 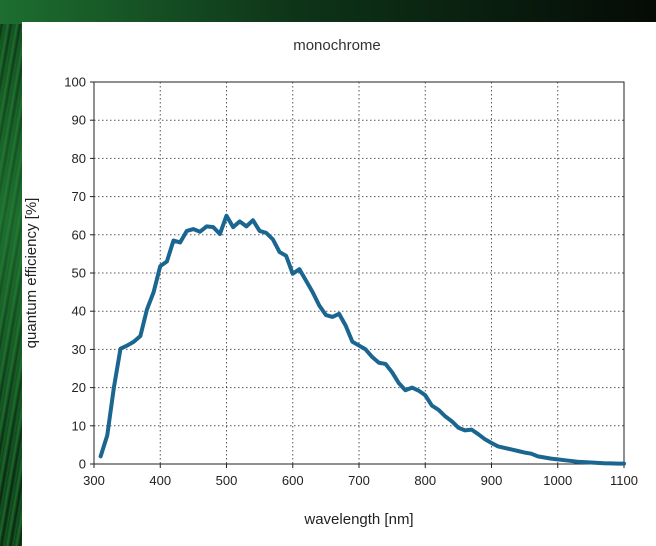 What do you see at coordinates (79, 311) in the screenshot?
I see `y-tick-label: 40` at bounding box center [79, 311].